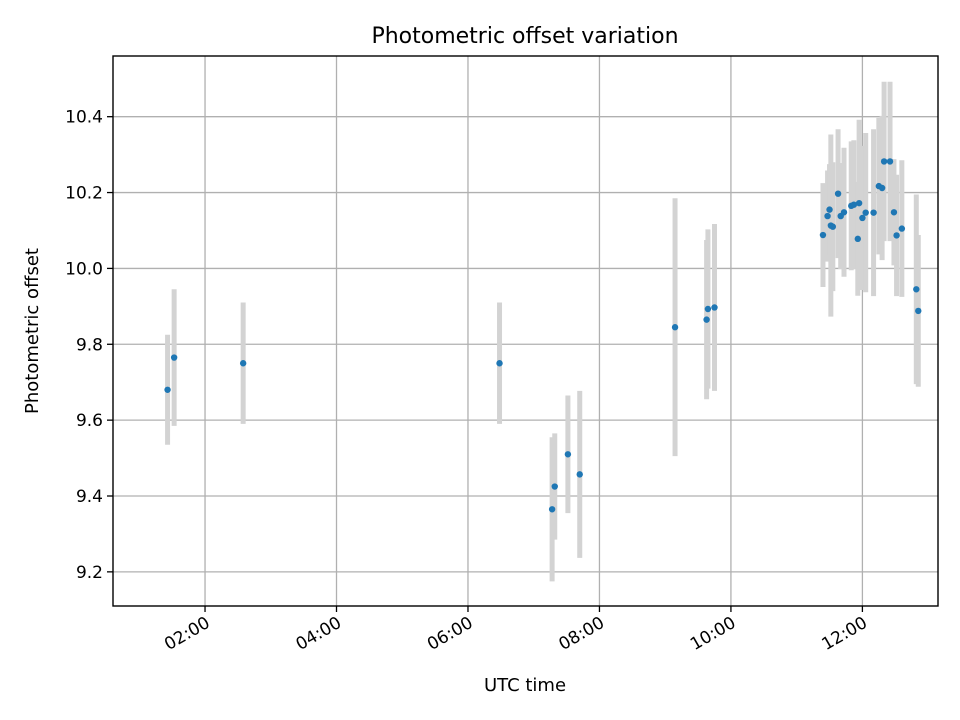  I want to click on x-tick-label: 10:00, so click(713, 634).